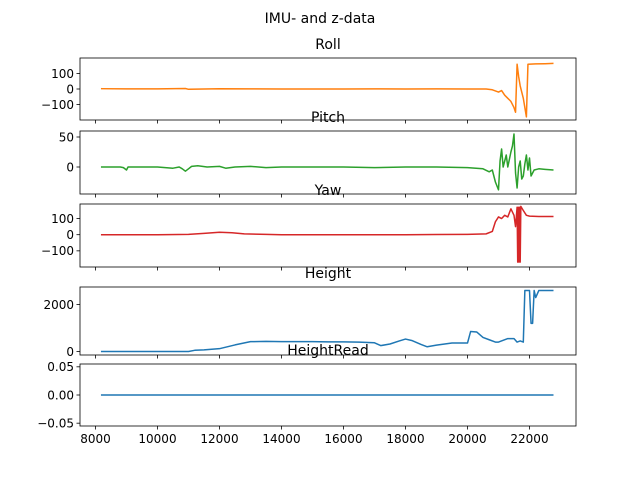 This screenshot has height=480, width=640. I want to click on x-tick-label: 16000, so click(343, 439).